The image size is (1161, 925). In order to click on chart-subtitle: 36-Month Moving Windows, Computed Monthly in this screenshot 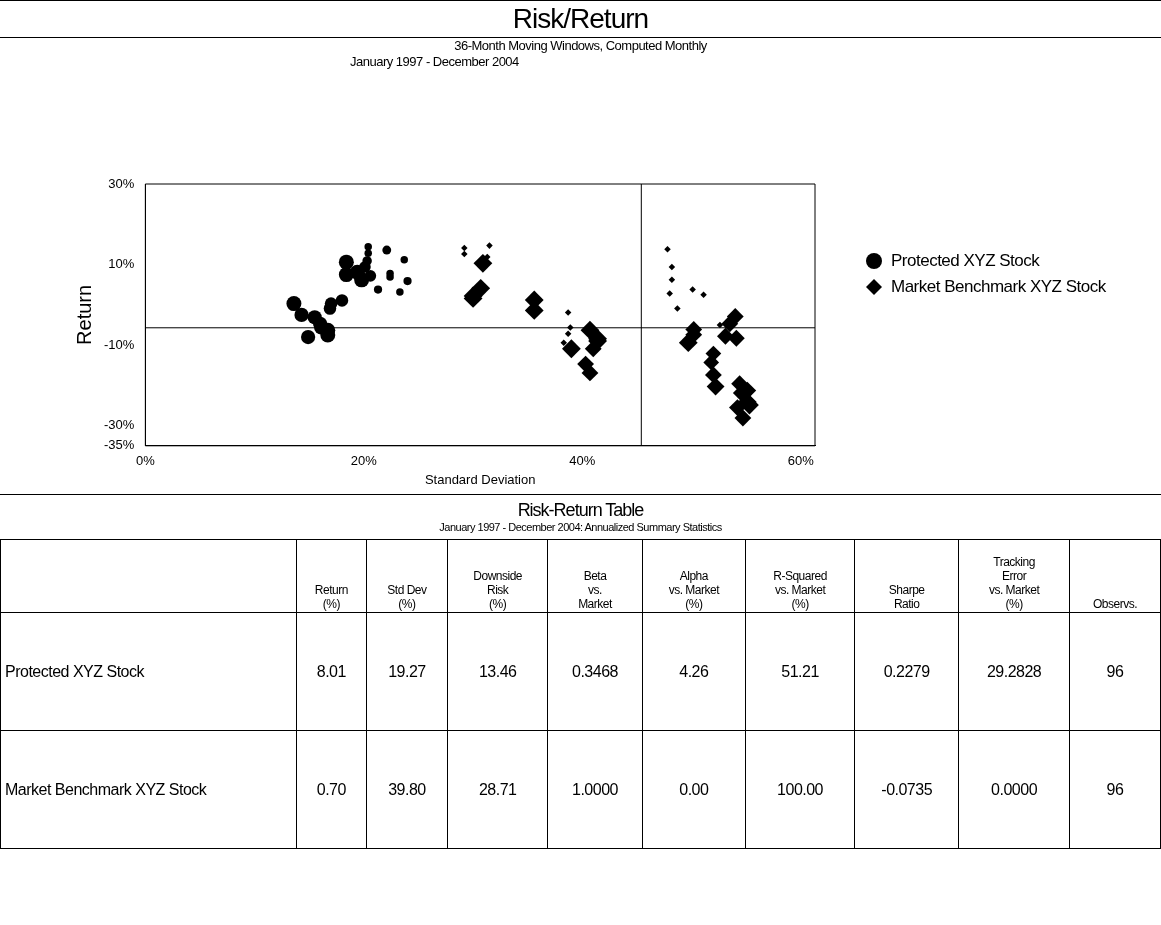, I will do `click(580, 45)`.